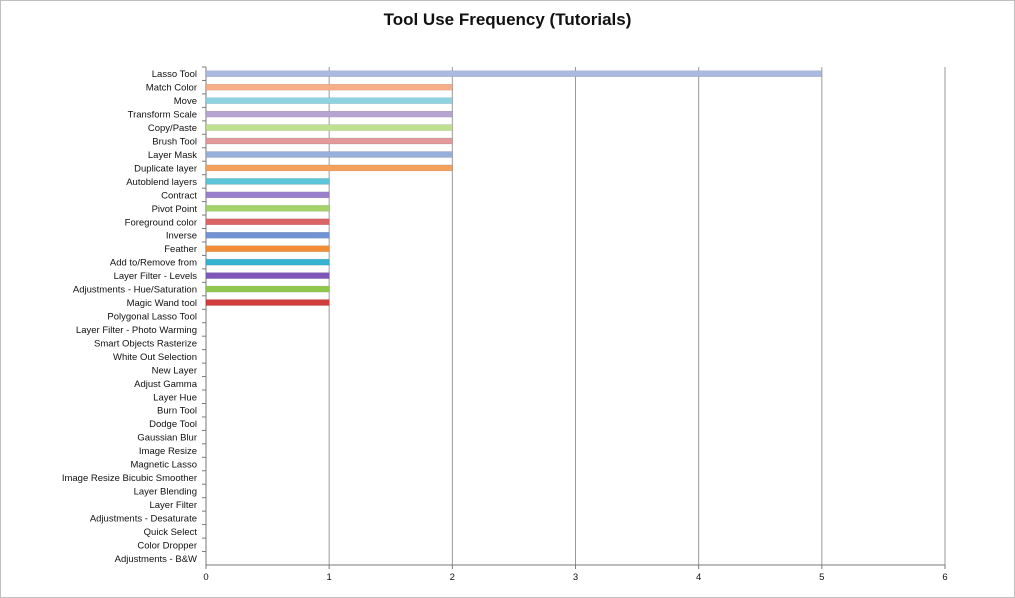 This screenshot has width=1015, height=598. What do you see at coordinates (267, 181) in the screenshot?
I see `bar-autoblend-layers` at bounding box center [267, 181].